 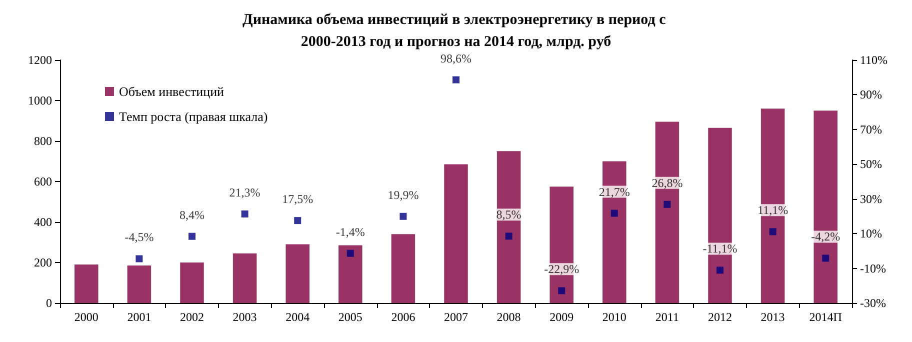 I want to click on data-label: 21,3%, so click(x=244, y=192).